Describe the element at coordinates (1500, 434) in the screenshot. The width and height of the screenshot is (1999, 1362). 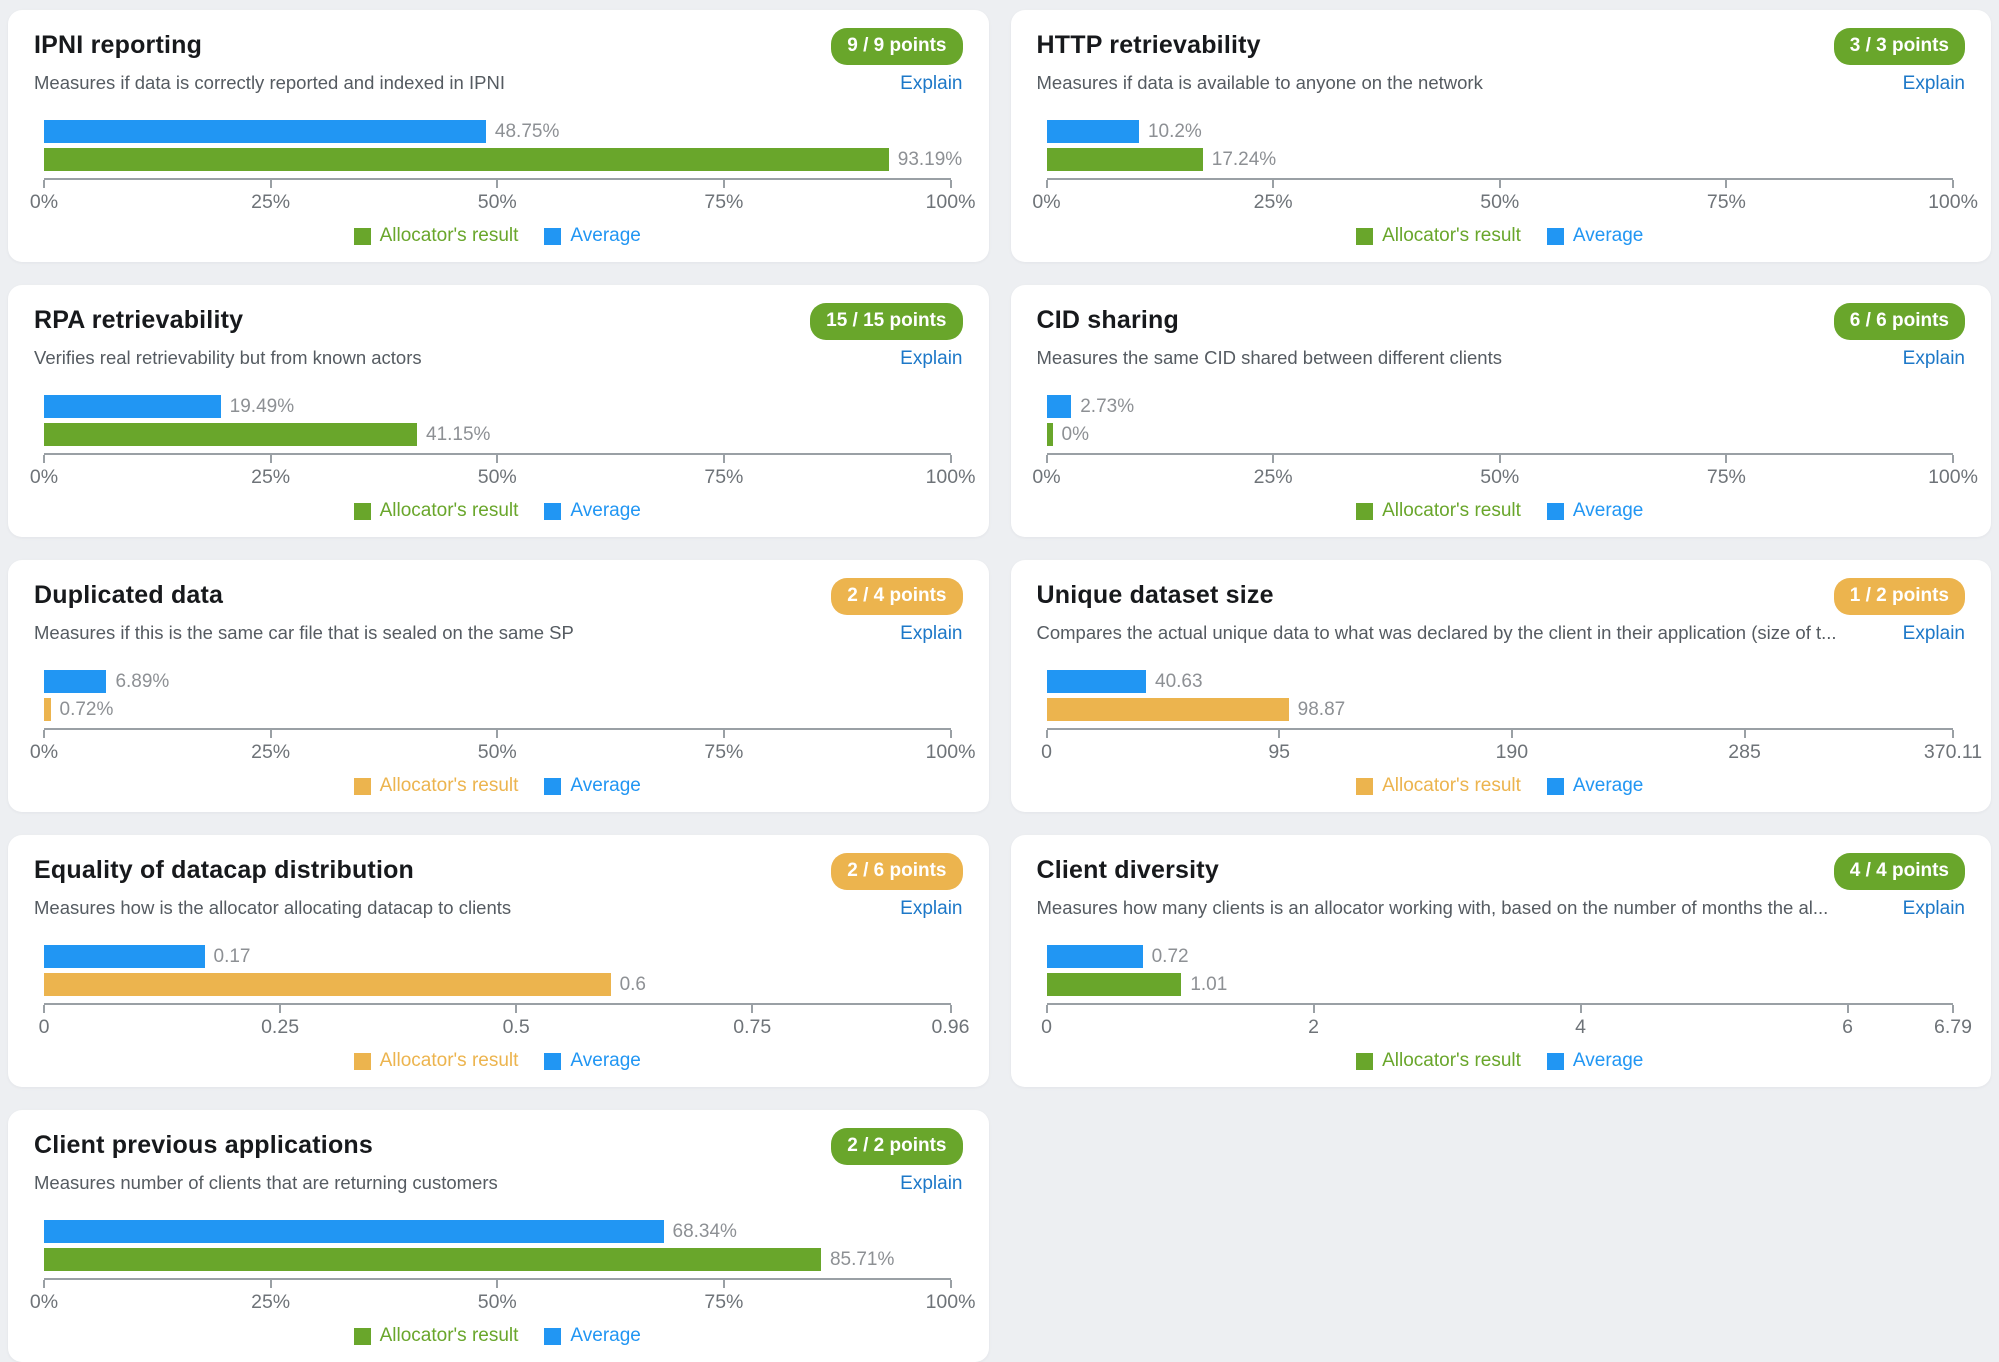
I see `allocator-bar-row: 0%` at that location.